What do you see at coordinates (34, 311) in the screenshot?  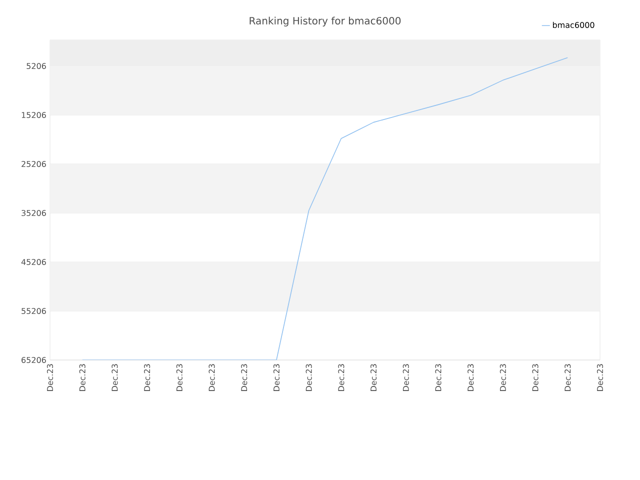 I see `y-tick-label: 55206` at bounding box center [34, 311].